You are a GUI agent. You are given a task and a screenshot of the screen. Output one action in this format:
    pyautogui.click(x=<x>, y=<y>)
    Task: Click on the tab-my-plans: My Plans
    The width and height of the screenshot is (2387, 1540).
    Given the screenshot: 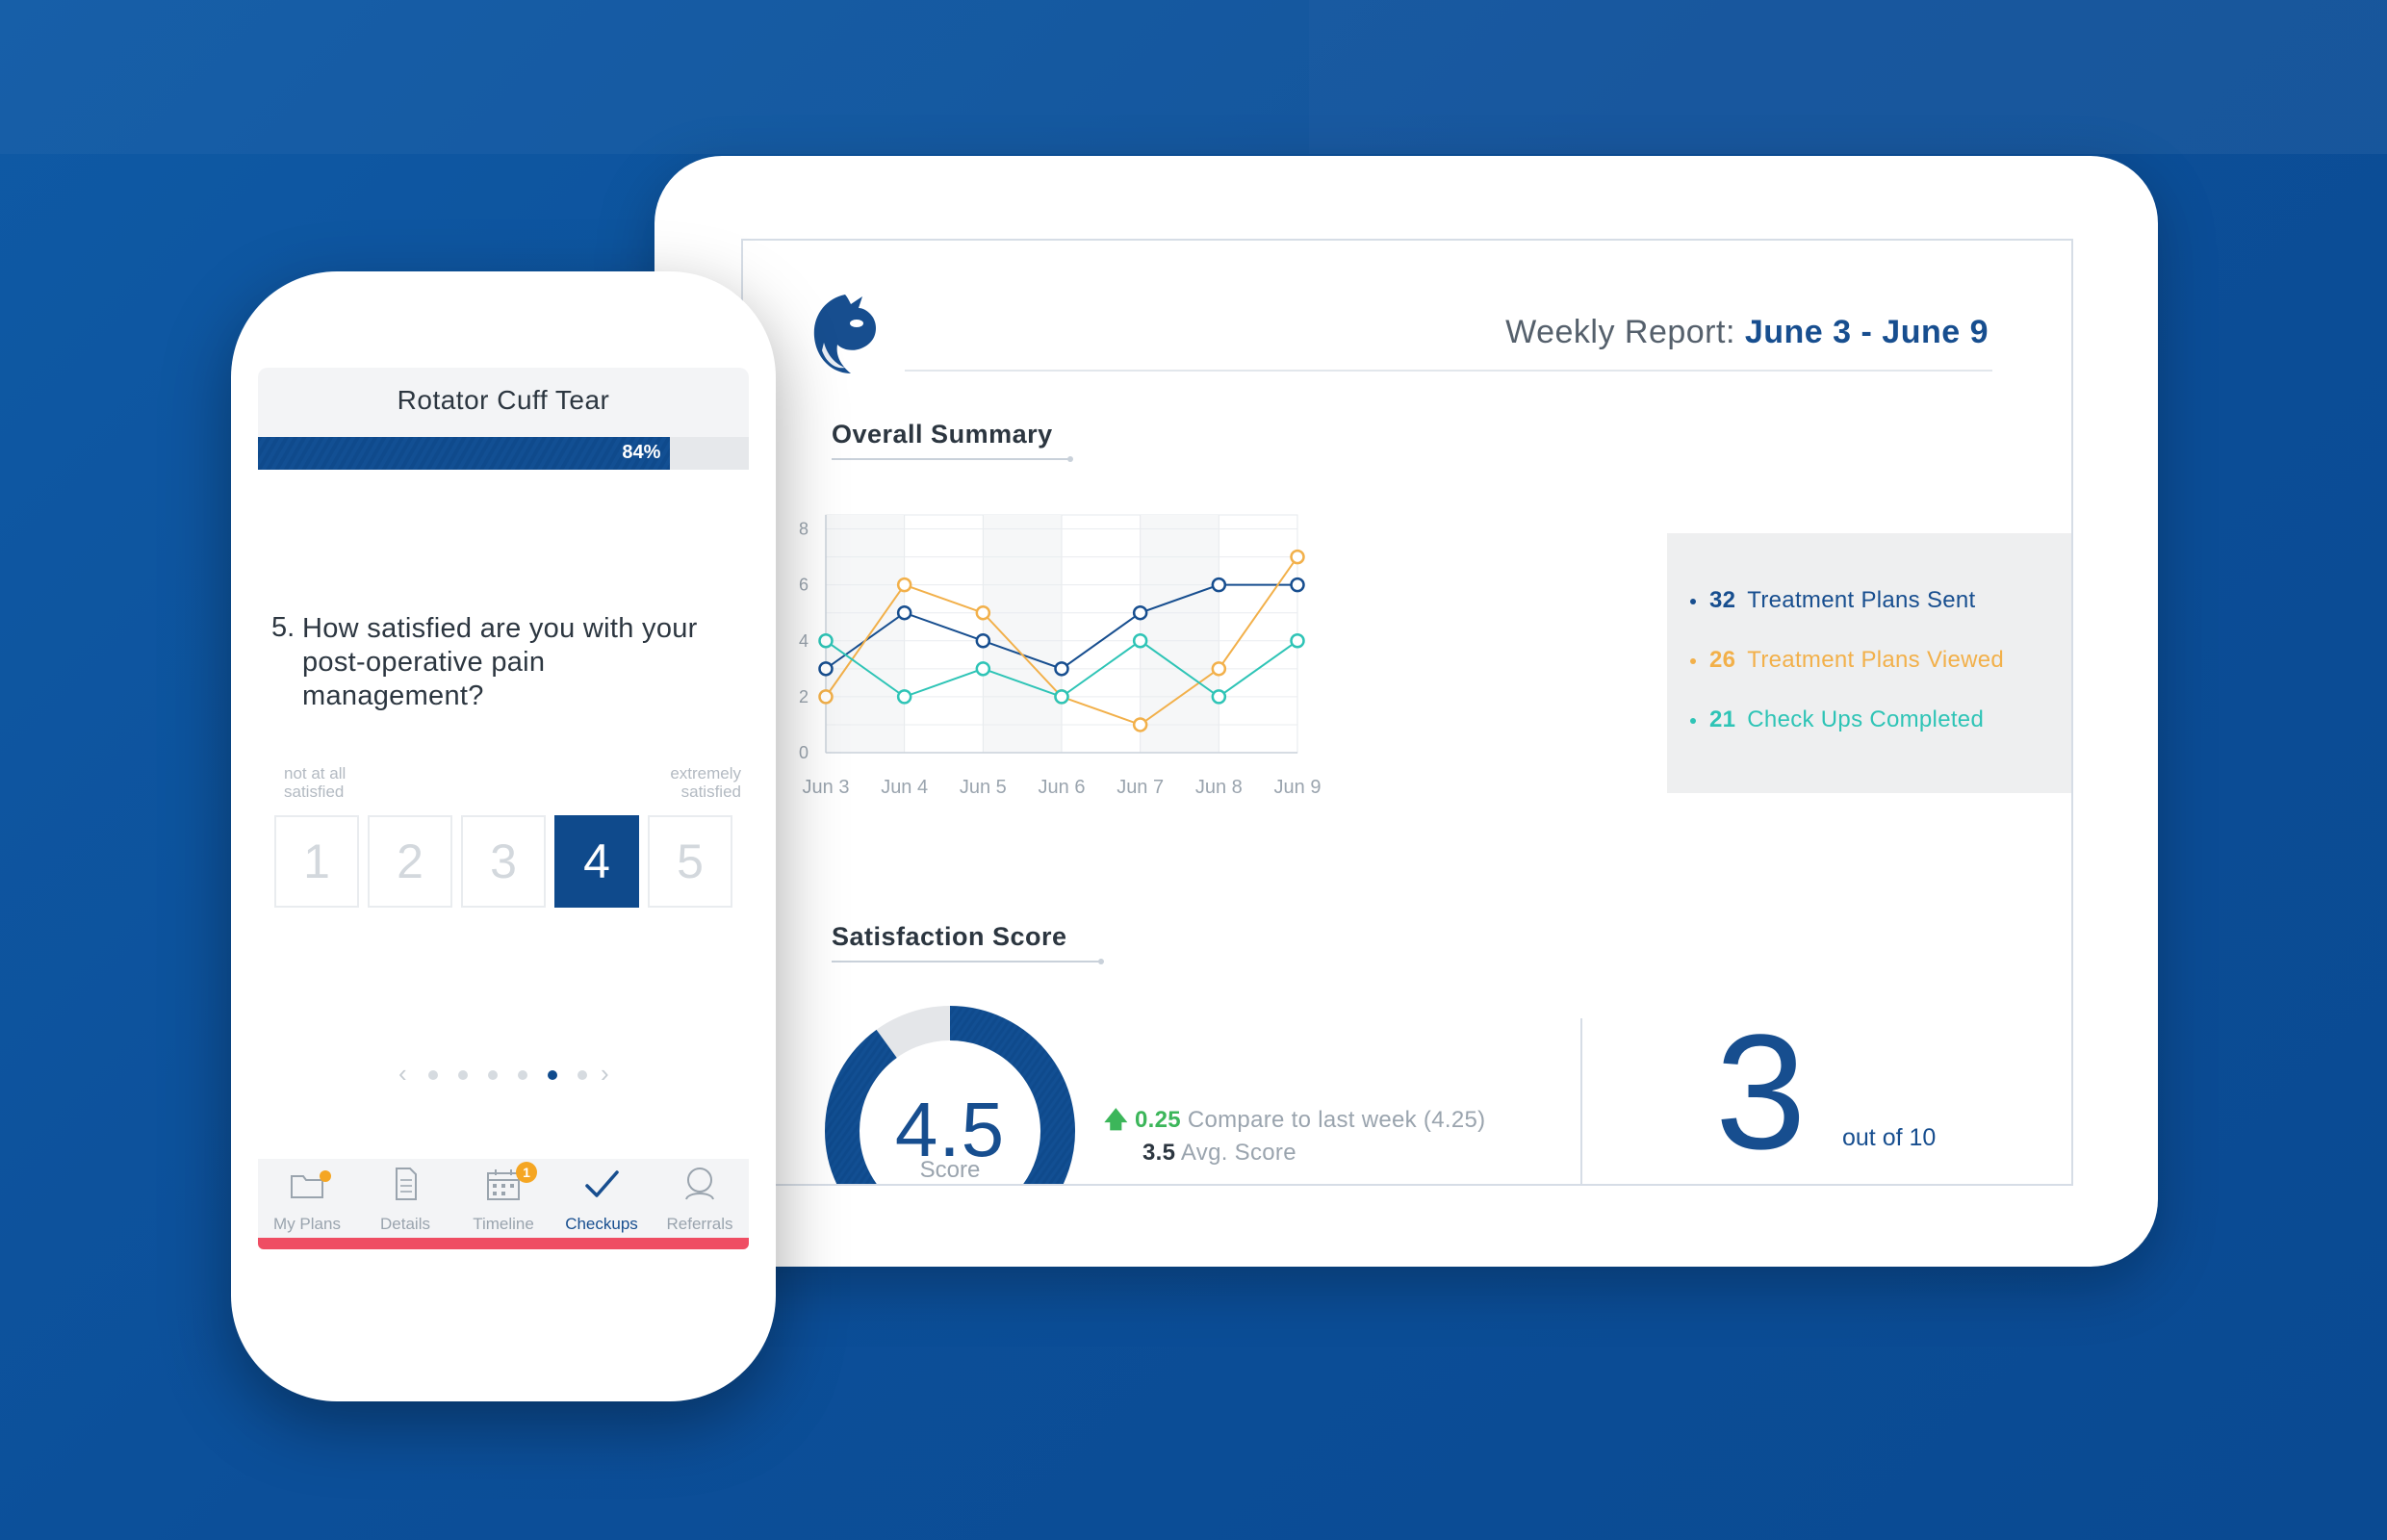 What is the action you would take?
    pyautogui.click(x=307, y=1198)
    